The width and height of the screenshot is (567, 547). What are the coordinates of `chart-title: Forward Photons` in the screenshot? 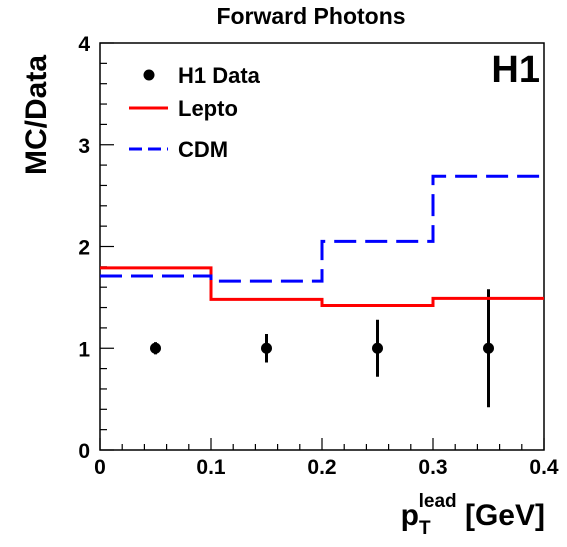 It's located at (310, 16).